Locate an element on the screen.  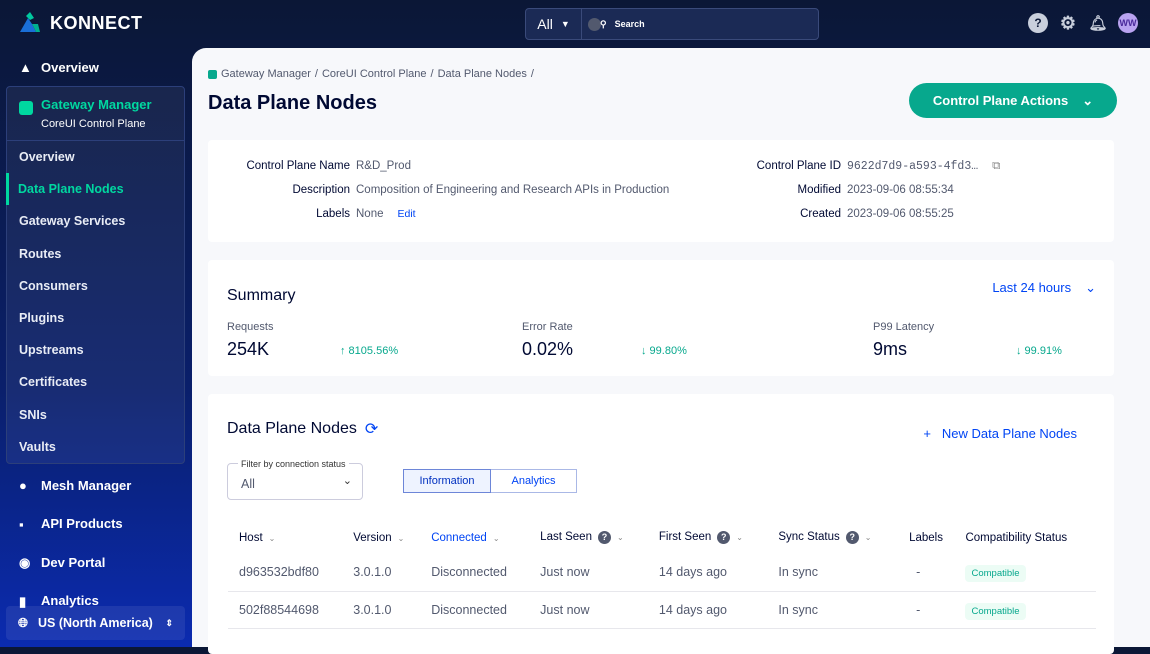
search-input: Search is located at coordinates (629, 23).